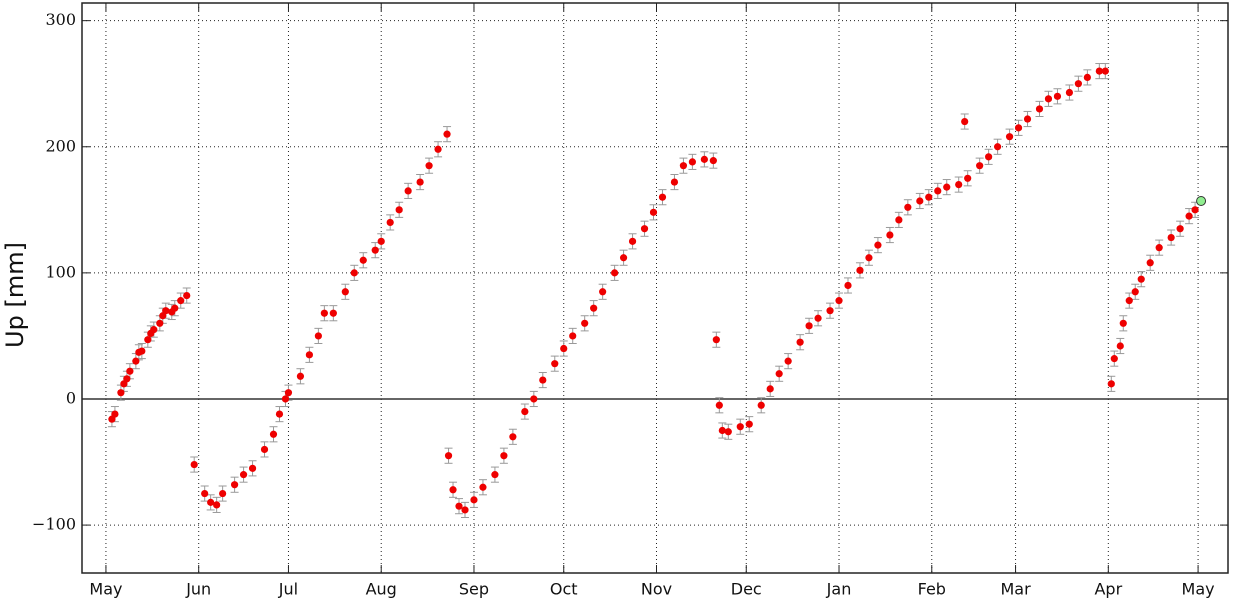 This screenshot has height=601, width=1233. What do you see at coordinates (71, 397) in the screenshot?
I see `y-tick-label: 0` at bounding box center [71, 397].